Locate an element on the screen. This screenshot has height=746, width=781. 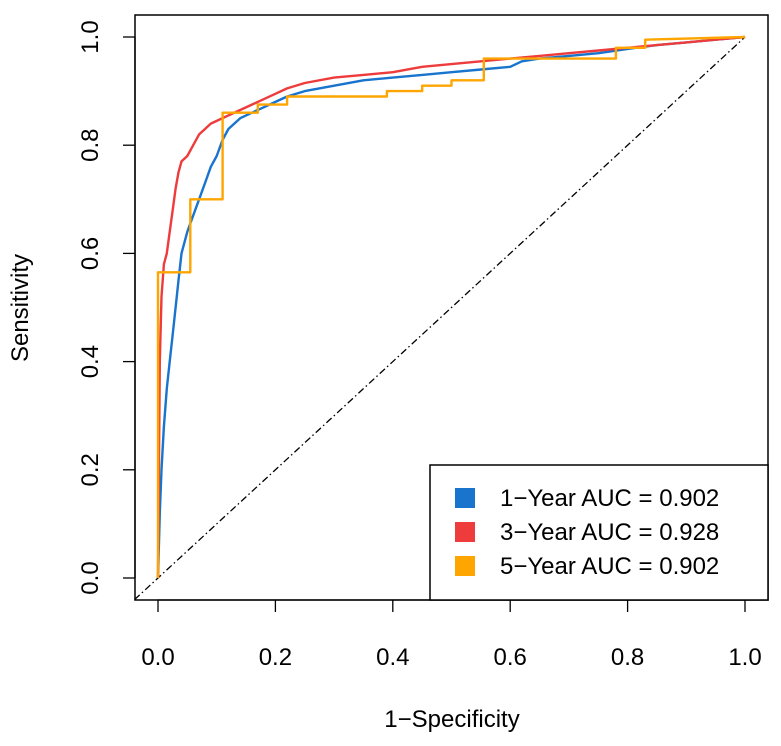
x-tick-label: 0.0 is located at coordinates (157, 657).